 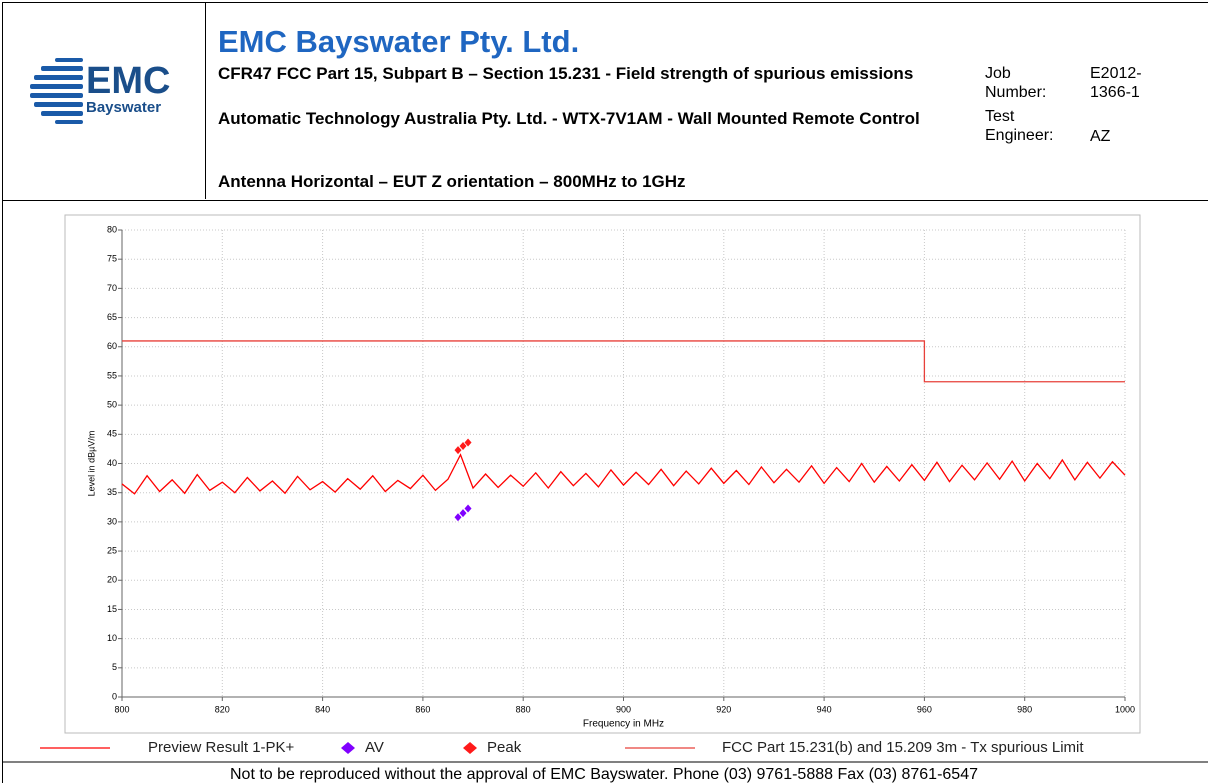 What do you see at coordinates (91, 464) in the screenshot?
I see `y-axis-label: Level in dBµV/m` at bounding box center [91, 464].